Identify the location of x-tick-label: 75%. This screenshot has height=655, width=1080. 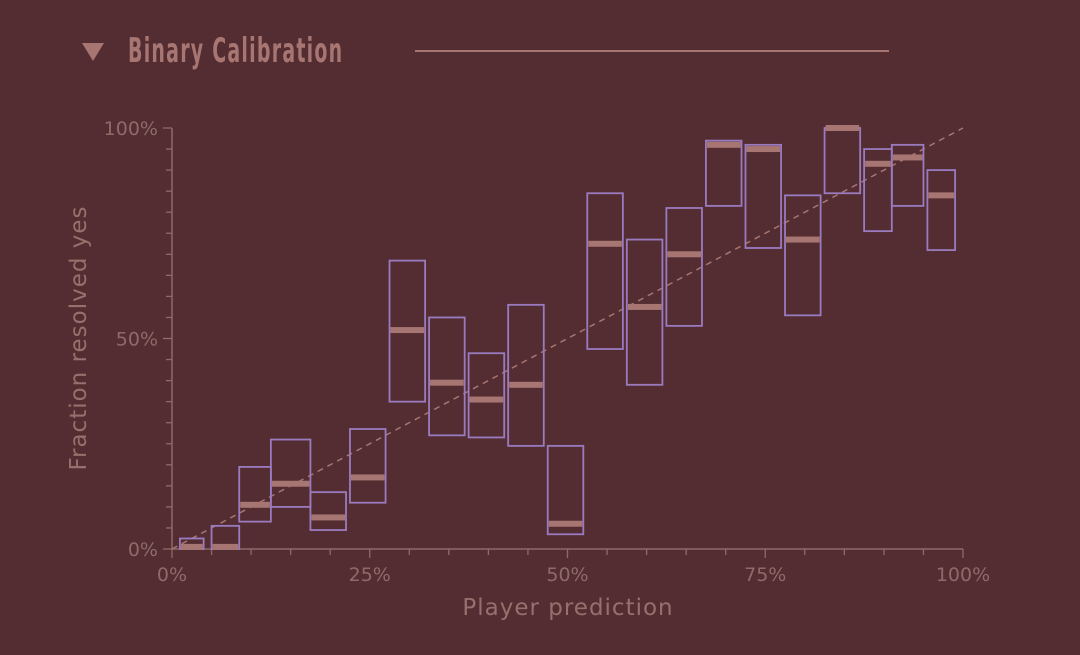
(765, 575).